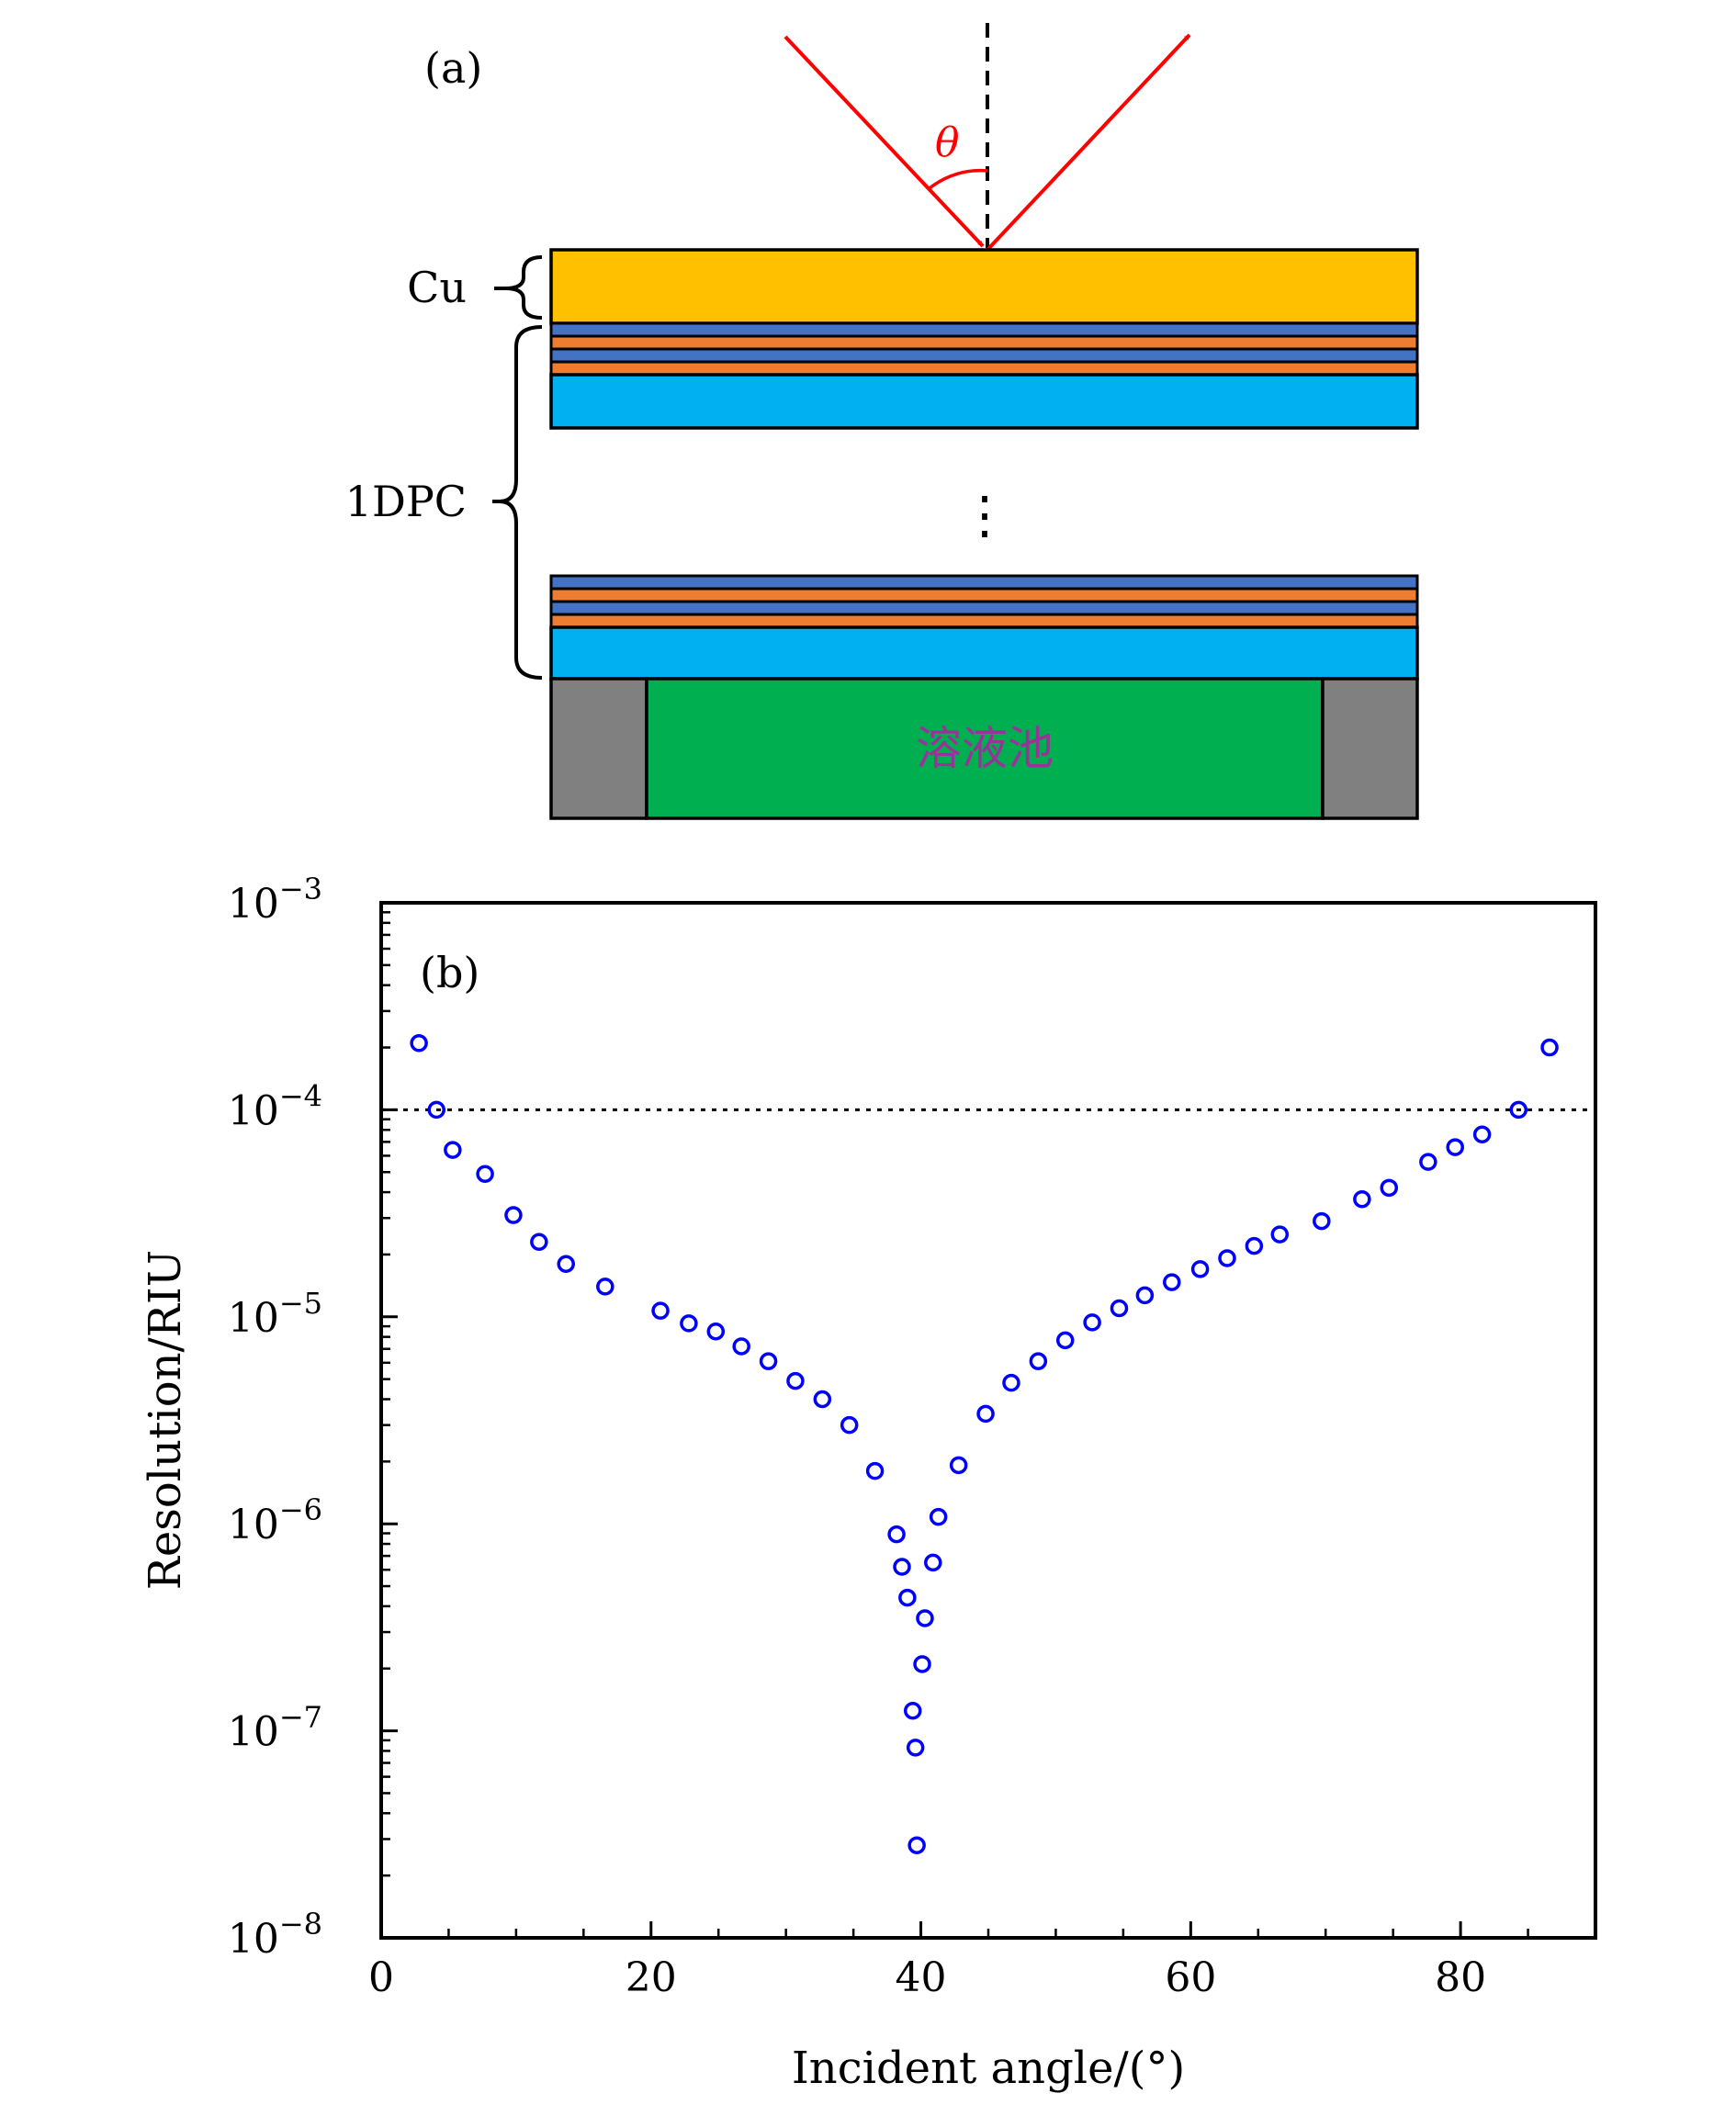 The height and width of the screenshot is (2105, 1736). What do you see at coordinates (984, 516) in the screenshot?
I see `stack-ellipsis: ⋮` at bounding box center [984, 516].